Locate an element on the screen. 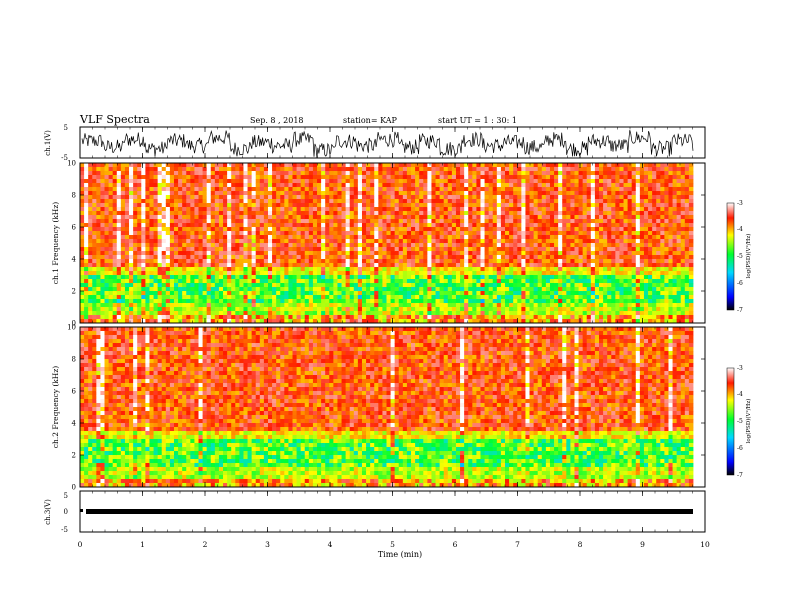 The height and width of the screenshot is (612, 792). station-label: station= KAP is located at coordinates (370, 120).